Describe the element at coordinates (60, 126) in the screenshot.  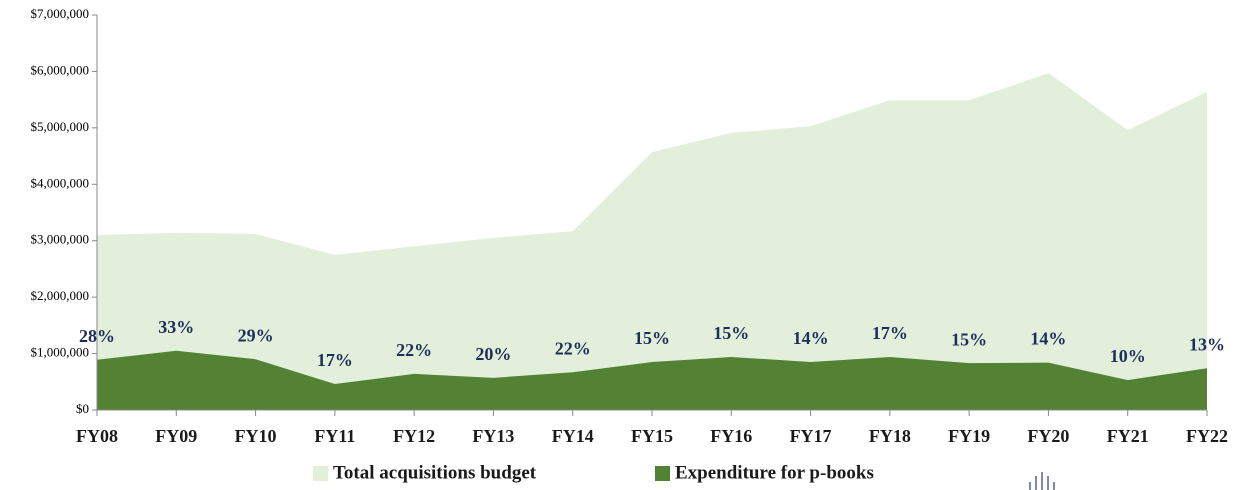
I see `y-tick-label: $5,000,000` at that location.